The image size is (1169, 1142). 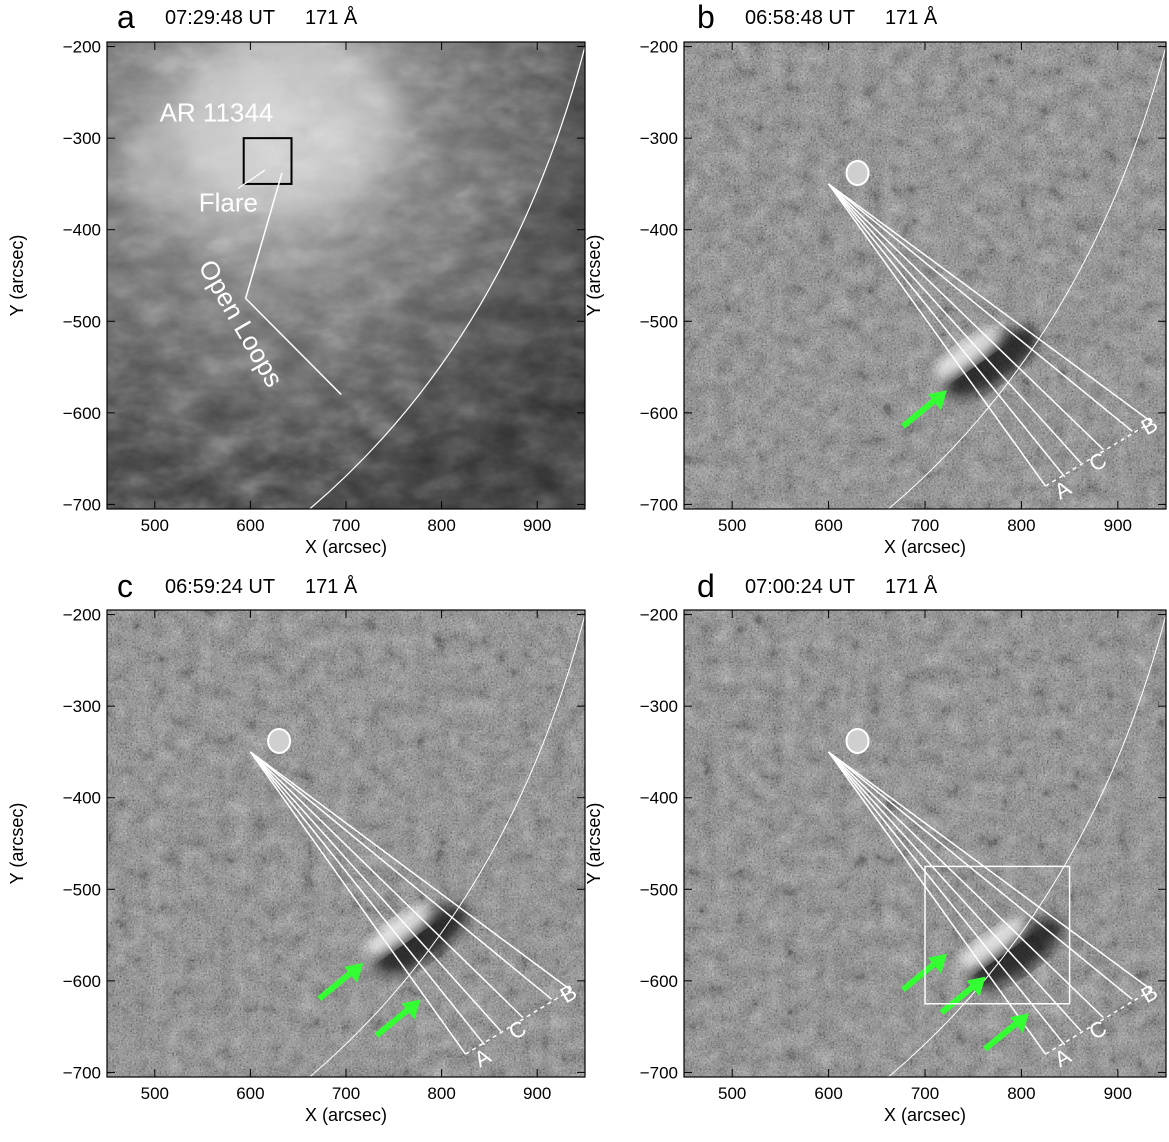 I want to click on flare-label: Flare, so click(x=228, y=202).